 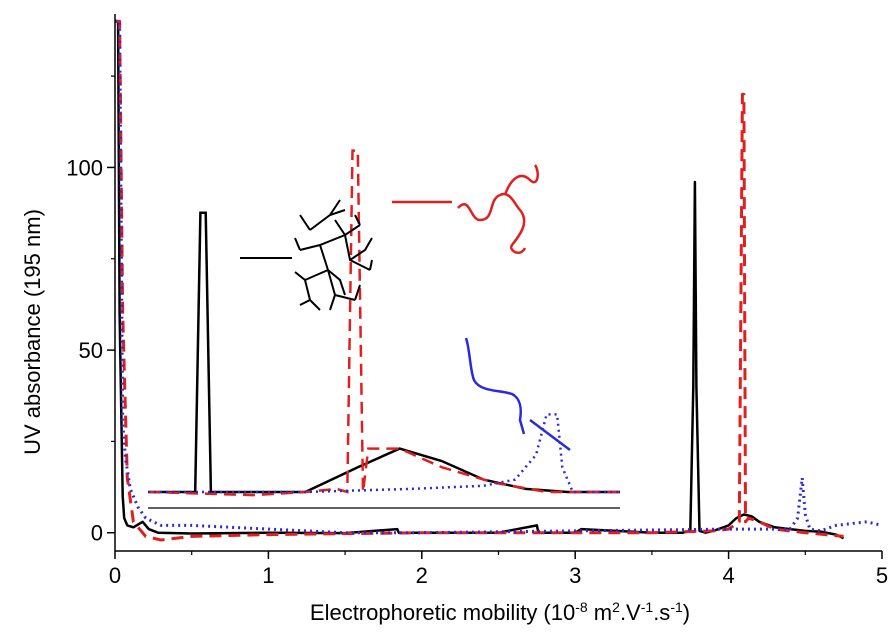 What do you see at coordinates (882, 575) in the screenshot?
I see `x-tick-label: 5` at bounding box center [882, 575].